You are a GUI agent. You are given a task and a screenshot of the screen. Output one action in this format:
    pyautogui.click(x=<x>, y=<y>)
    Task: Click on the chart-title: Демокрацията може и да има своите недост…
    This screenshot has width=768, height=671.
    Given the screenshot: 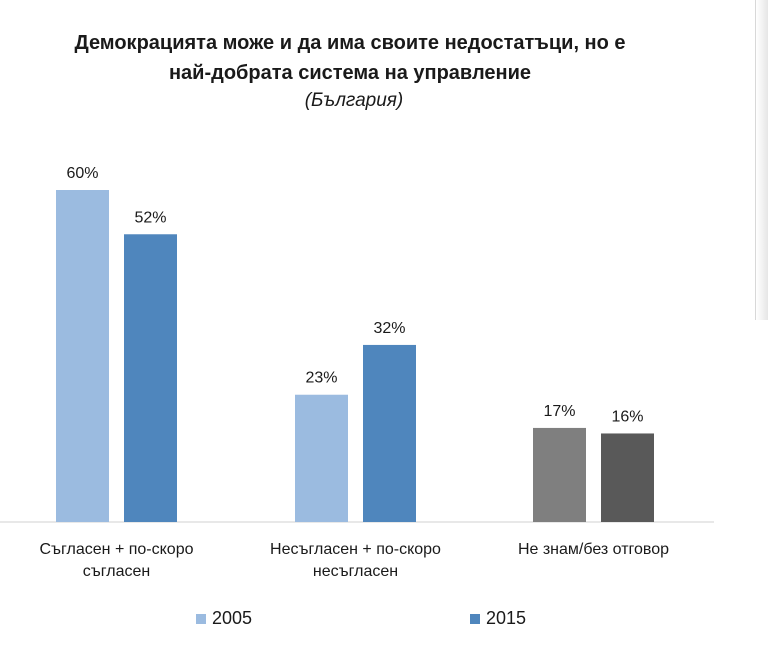 What is the action you would take?
    pyautogui.click(x=350, y=58)
    